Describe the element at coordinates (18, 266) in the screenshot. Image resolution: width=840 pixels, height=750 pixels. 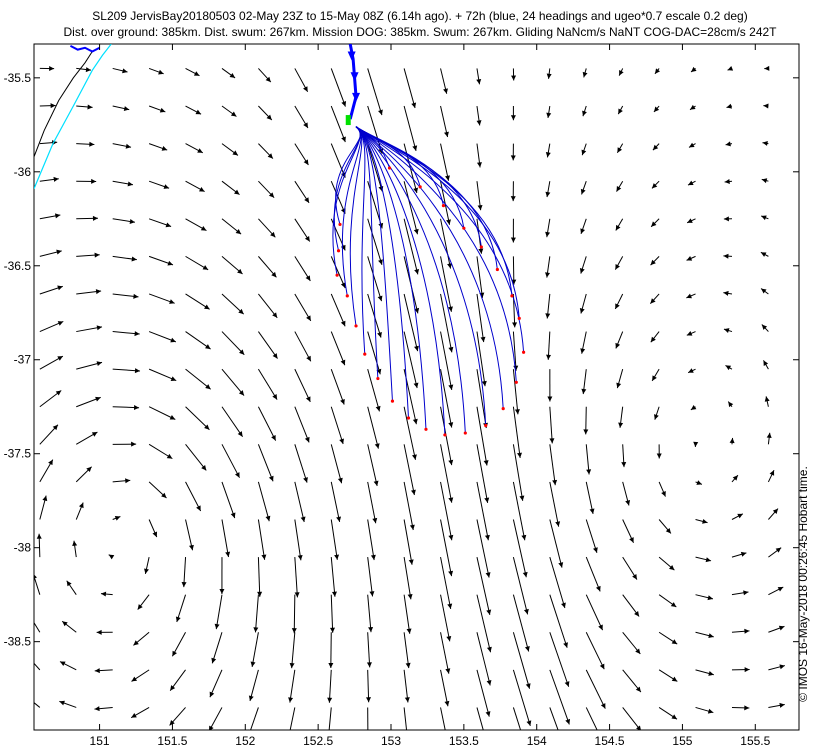
I see `y-tick-label: -36.5` at that location.